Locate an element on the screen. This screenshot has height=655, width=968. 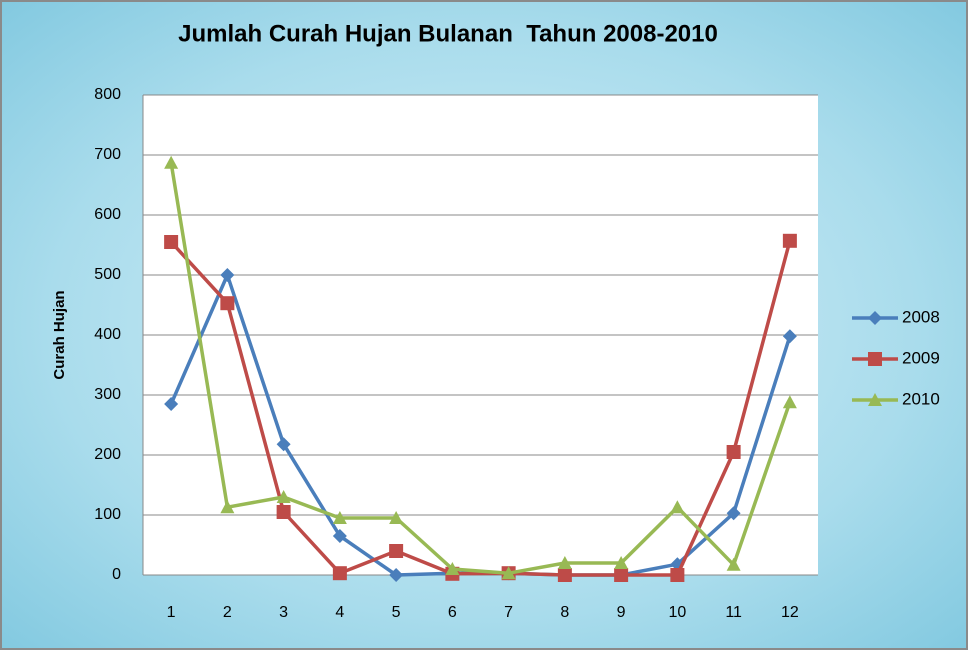
x-tick-label: 7 is located at coordinates (508, 612).